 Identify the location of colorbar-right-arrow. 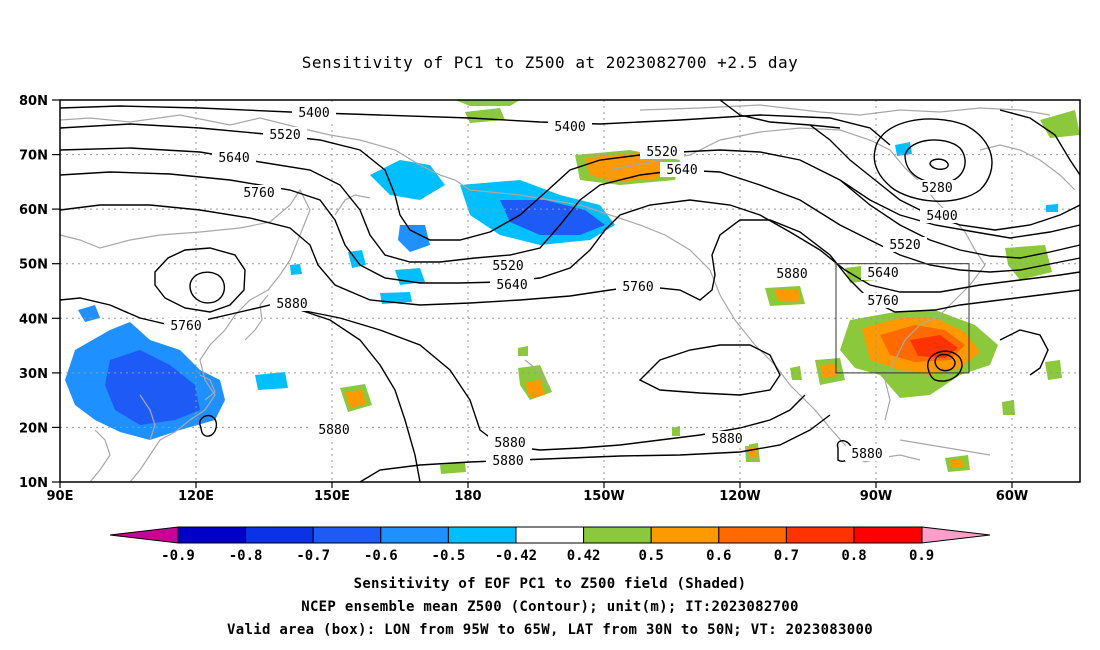
(956, 535).